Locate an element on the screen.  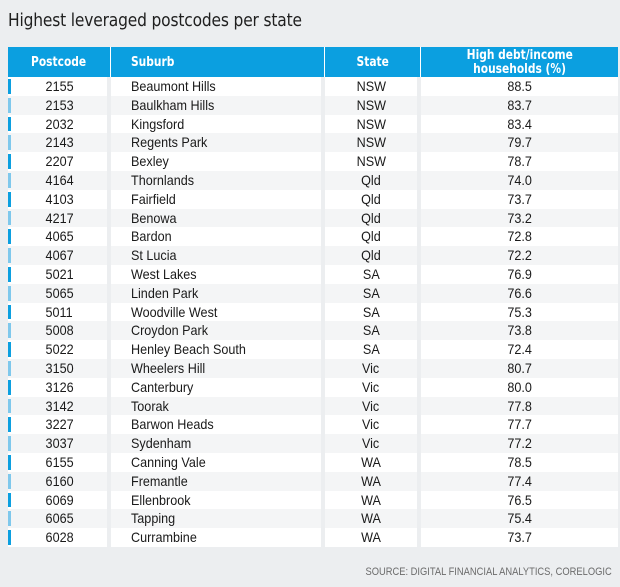
table-row: 5065 Linden Park SA 76.6 is located at coordinates (313, 293).